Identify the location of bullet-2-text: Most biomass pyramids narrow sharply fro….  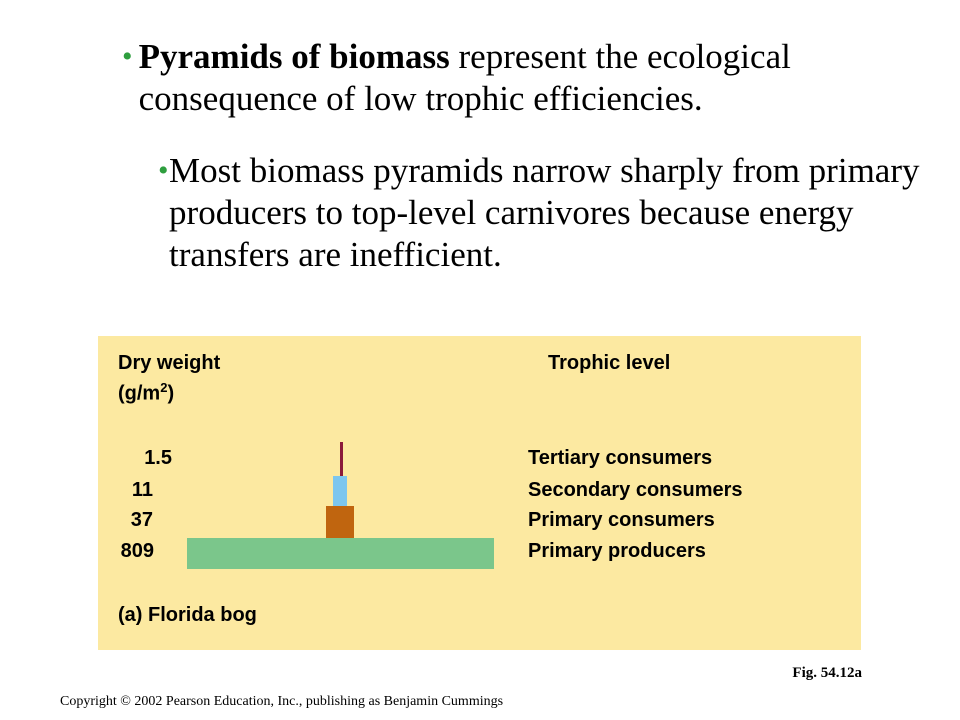
(544, 212).